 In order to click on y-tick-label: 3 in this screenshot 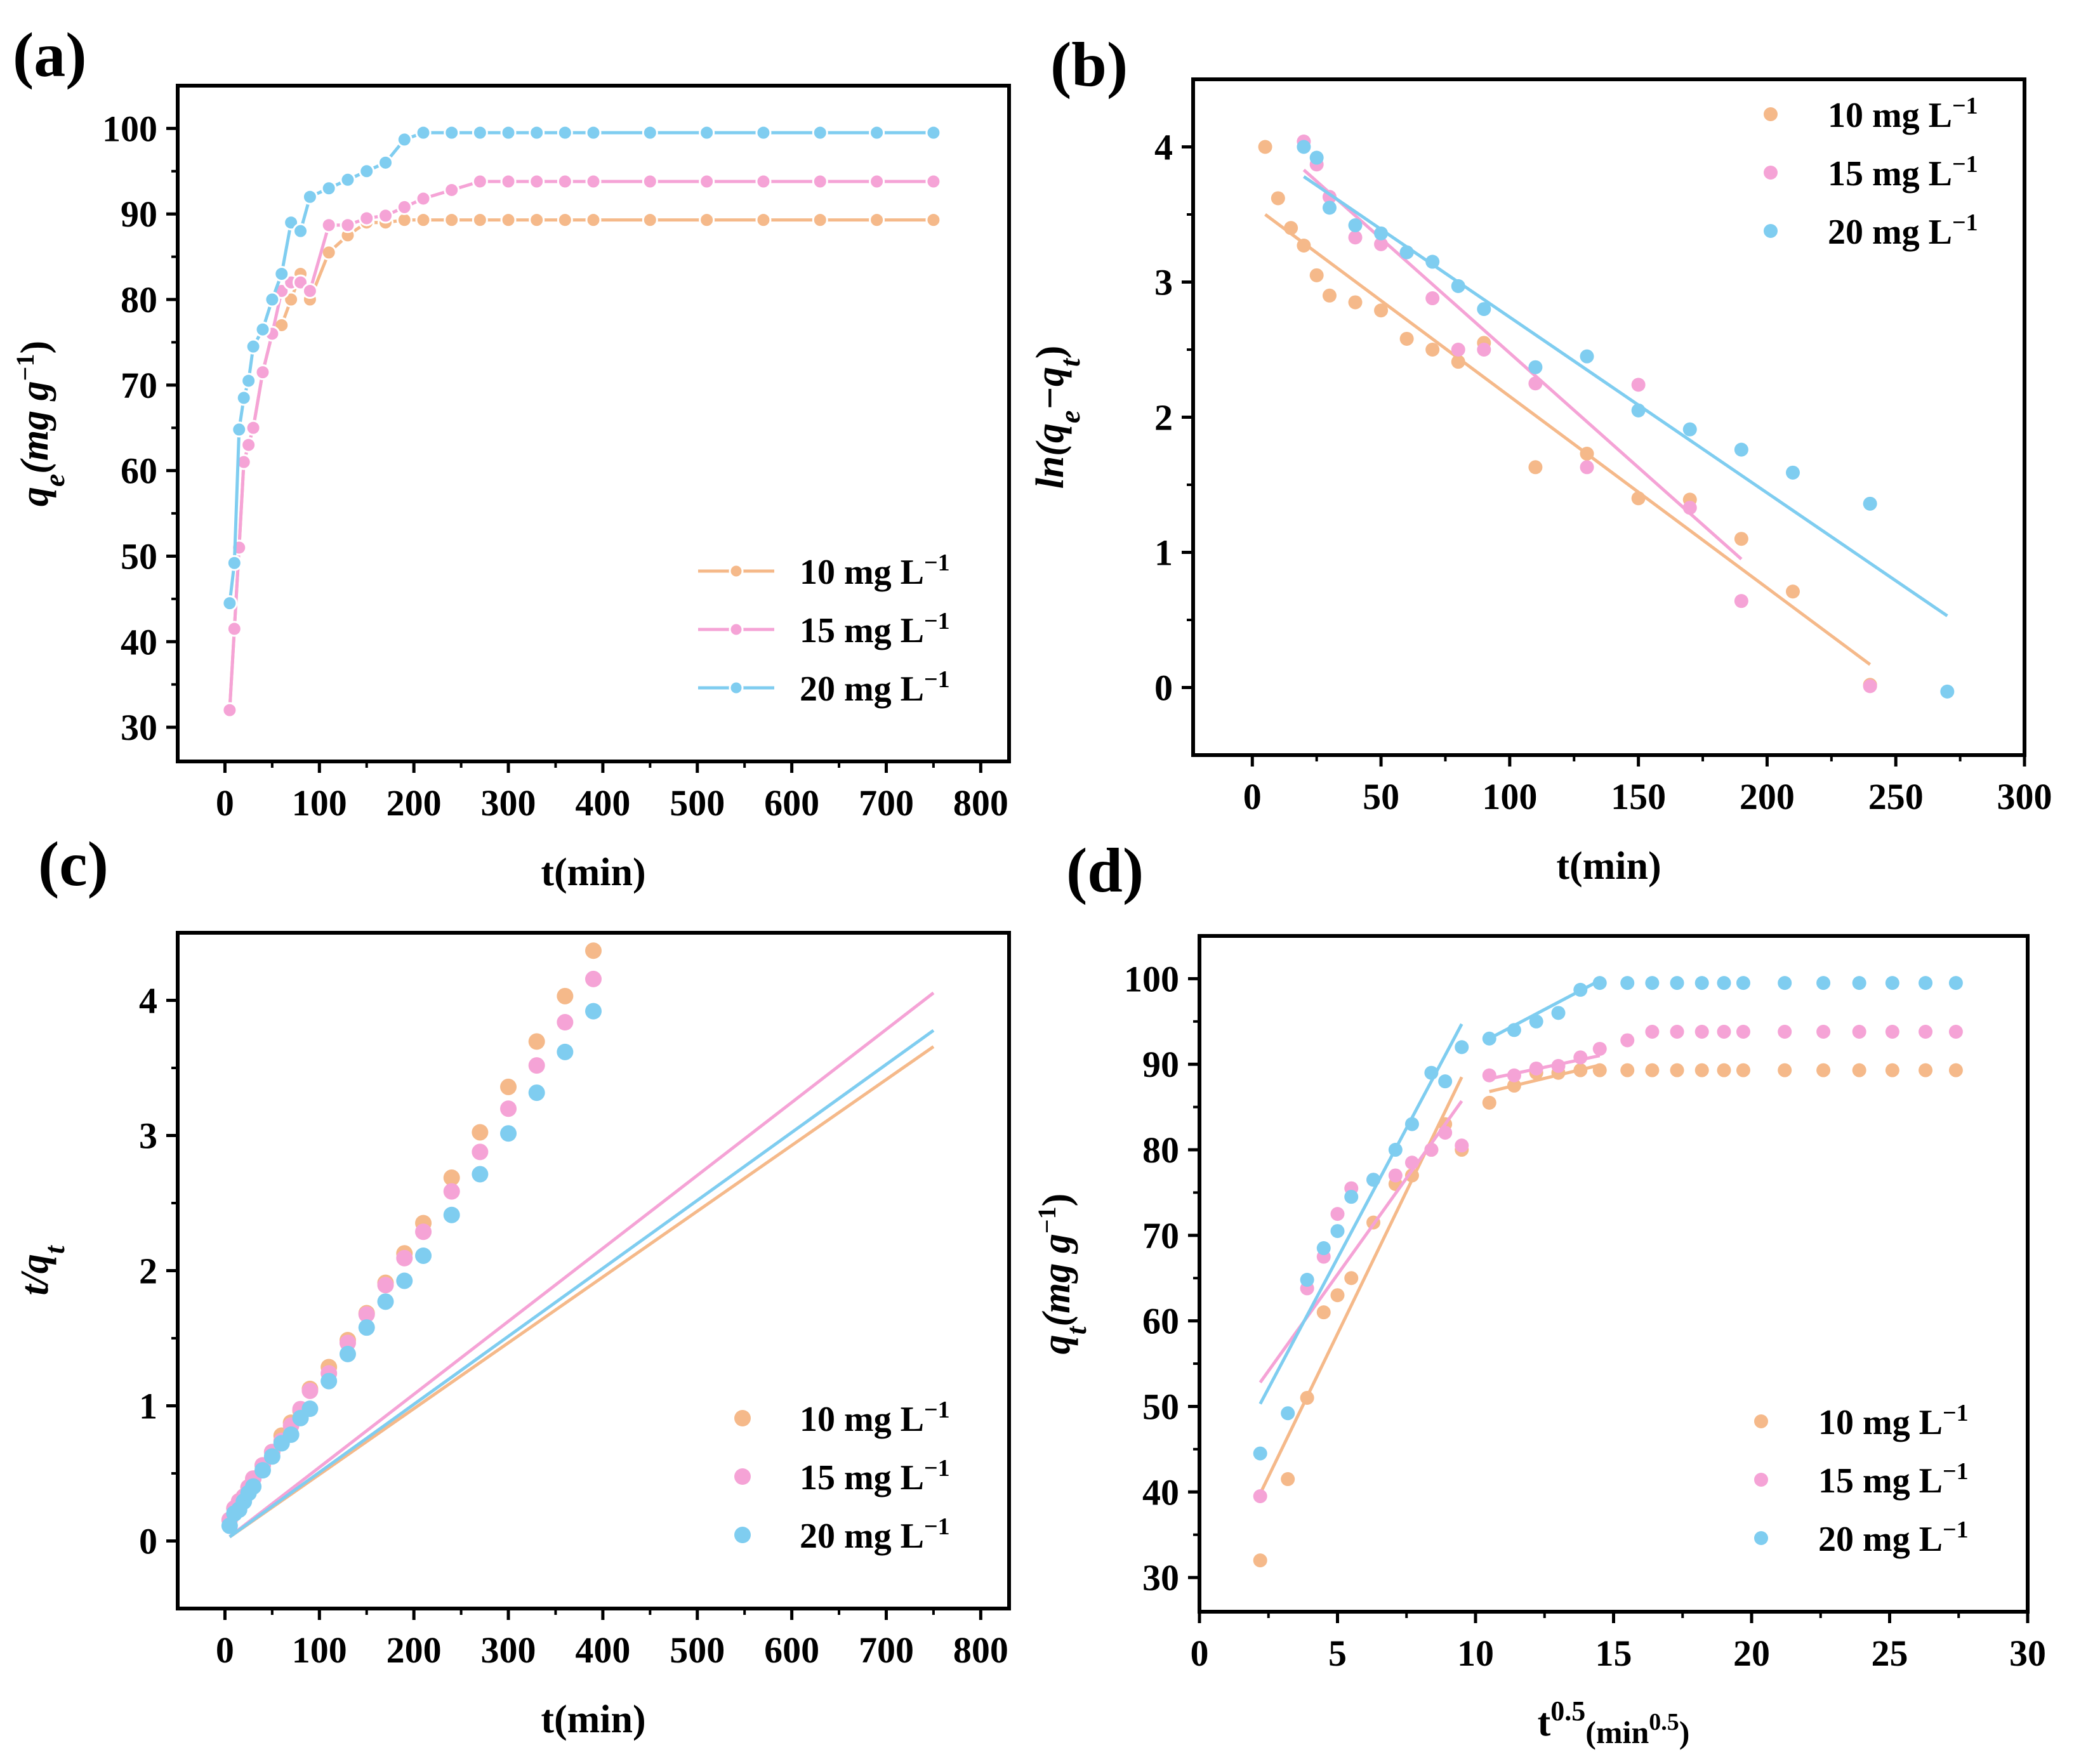, I will do `click(148, 1136)`.